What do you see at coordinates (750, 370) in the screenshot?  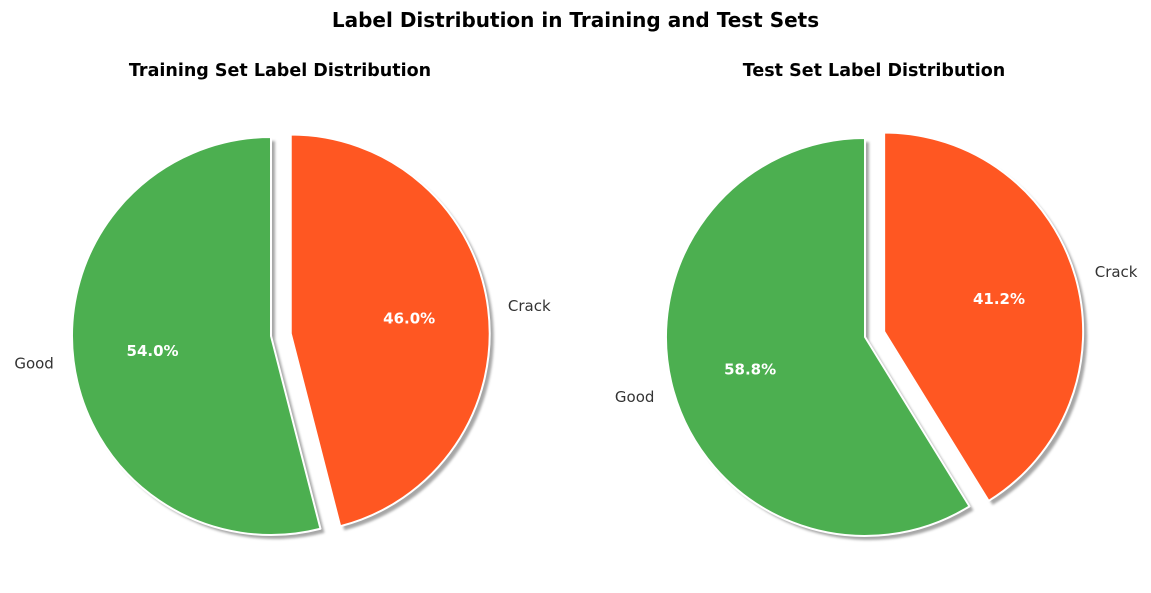 I see `slice-percent-good: 58.8%` at bounding box center [750, 370].